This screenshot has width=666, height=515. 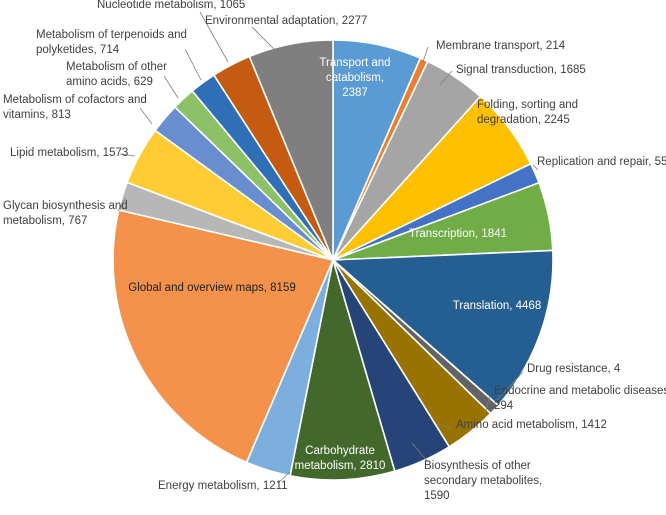 I want to click on data-label: Energy metabolism, 1211, so click(x=223, y=486).